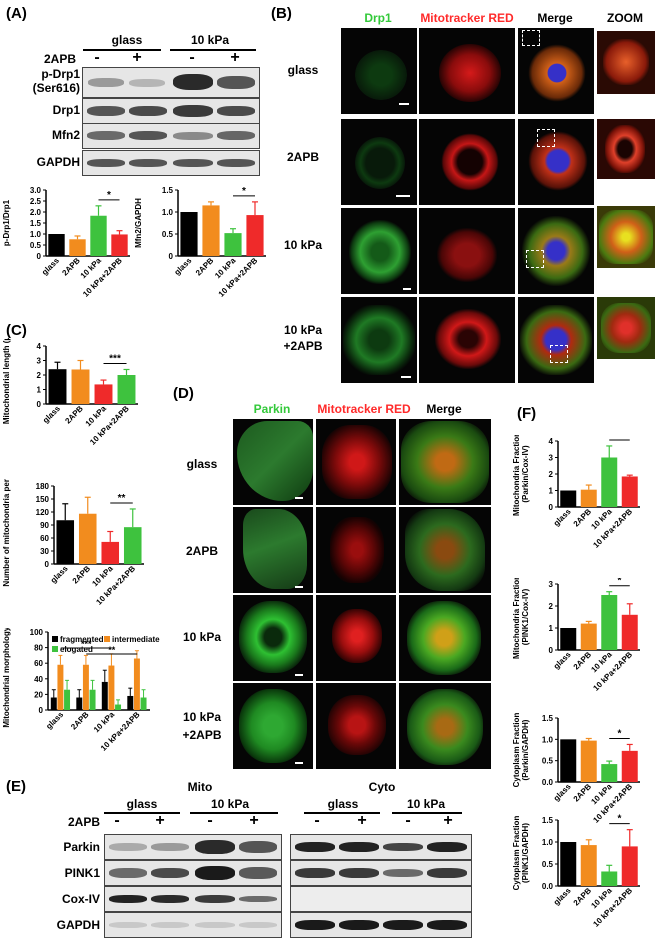 This screenshot has width=655, height=941. I want to click on micrograph-d-mito-10kpa-2apb, so click(356, 726).